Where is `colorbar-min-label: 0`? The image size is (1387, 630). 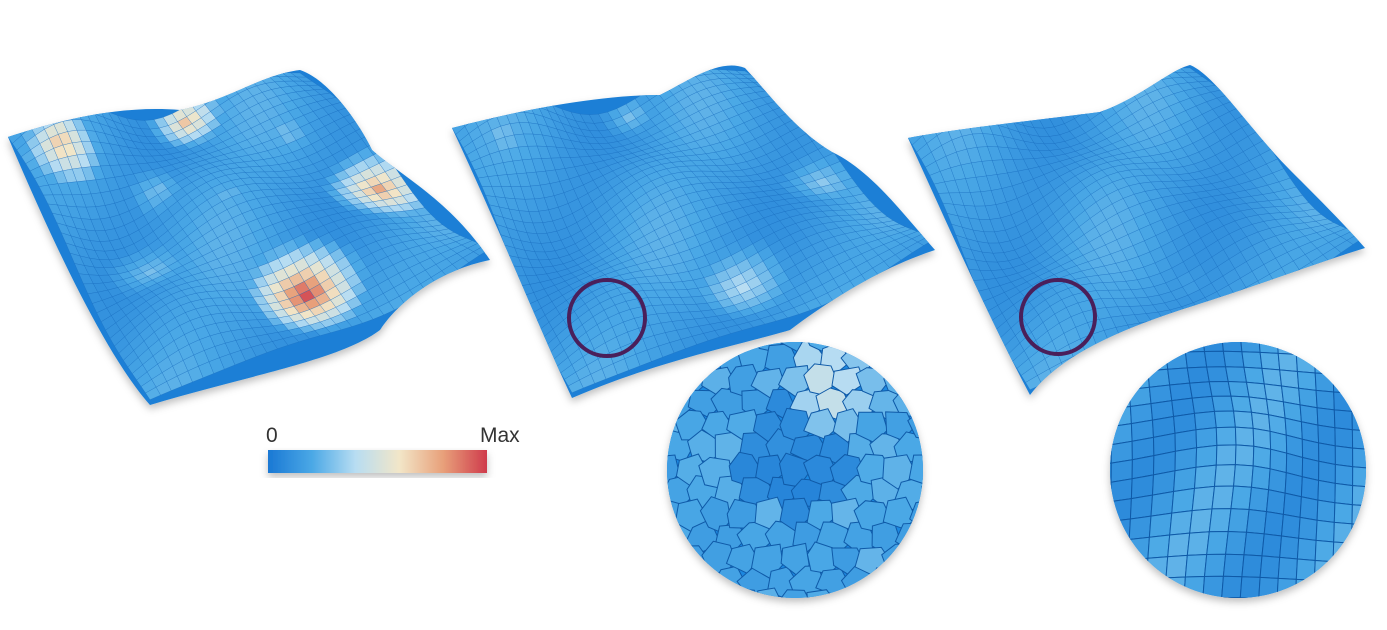
colorbar-min-label: 0 is located at coordinates (272, 435).